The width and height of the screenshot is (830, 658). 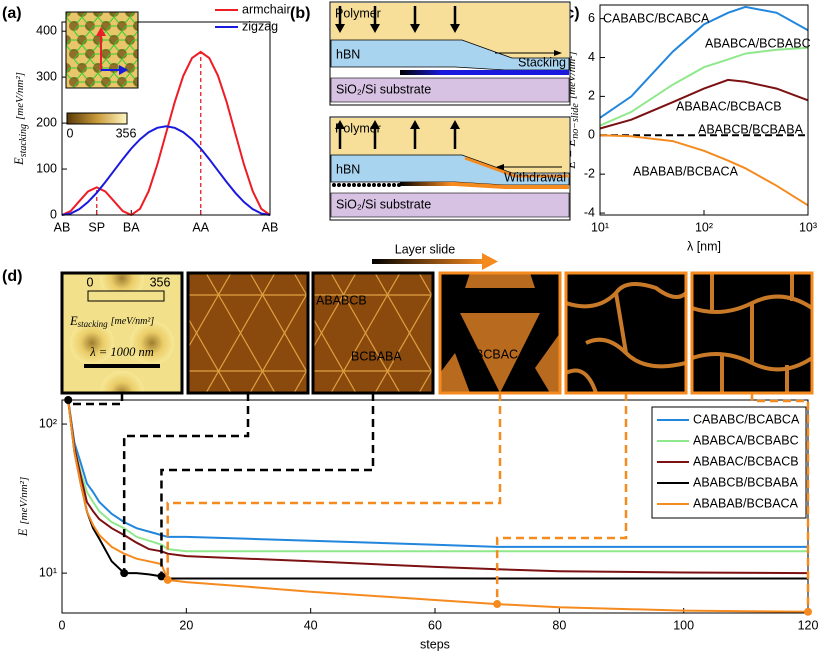 What do you see at coordinates (20, 96) in the screenshot?
I see `y-label-unit: [meV/nm²]` at bounding box center [20, 96].